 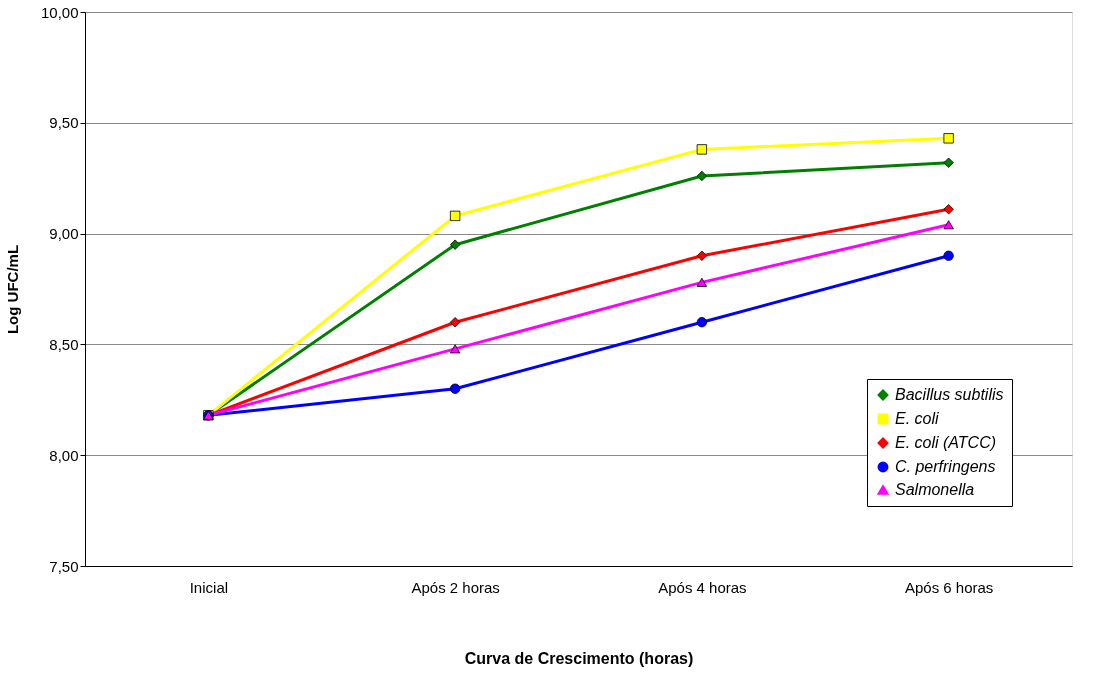 I want to click on y-tick-label: 8,00, so click(x=64, y=455).